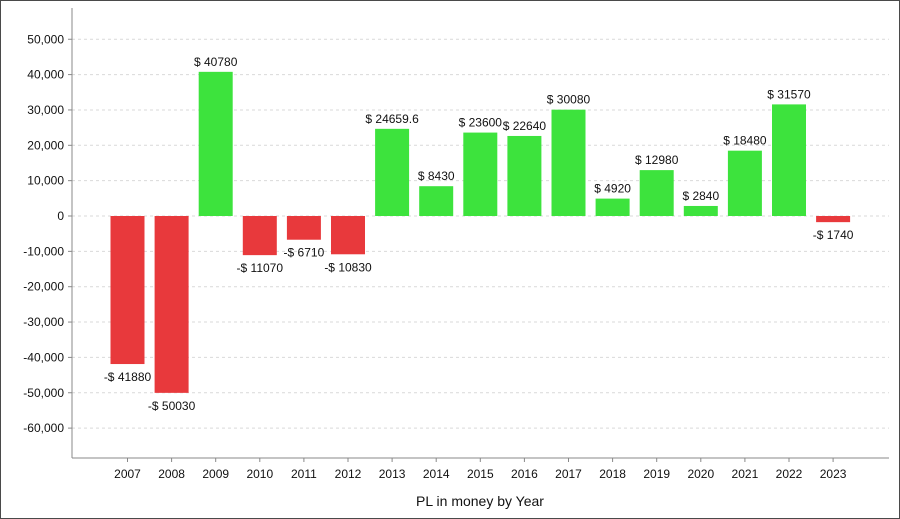 This screenshot has height=519, width=900. I want to click on bar-2013, so click(392, 172).